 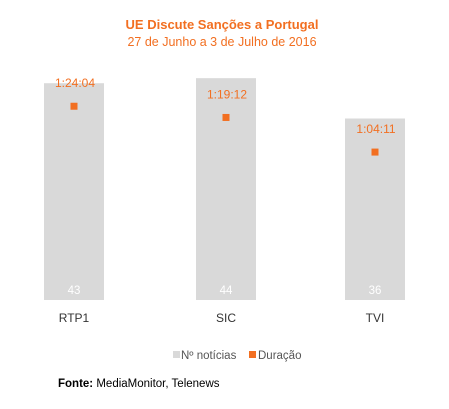 I want to click on legend: Nº notícias Duração, so click(x=237, y=356).